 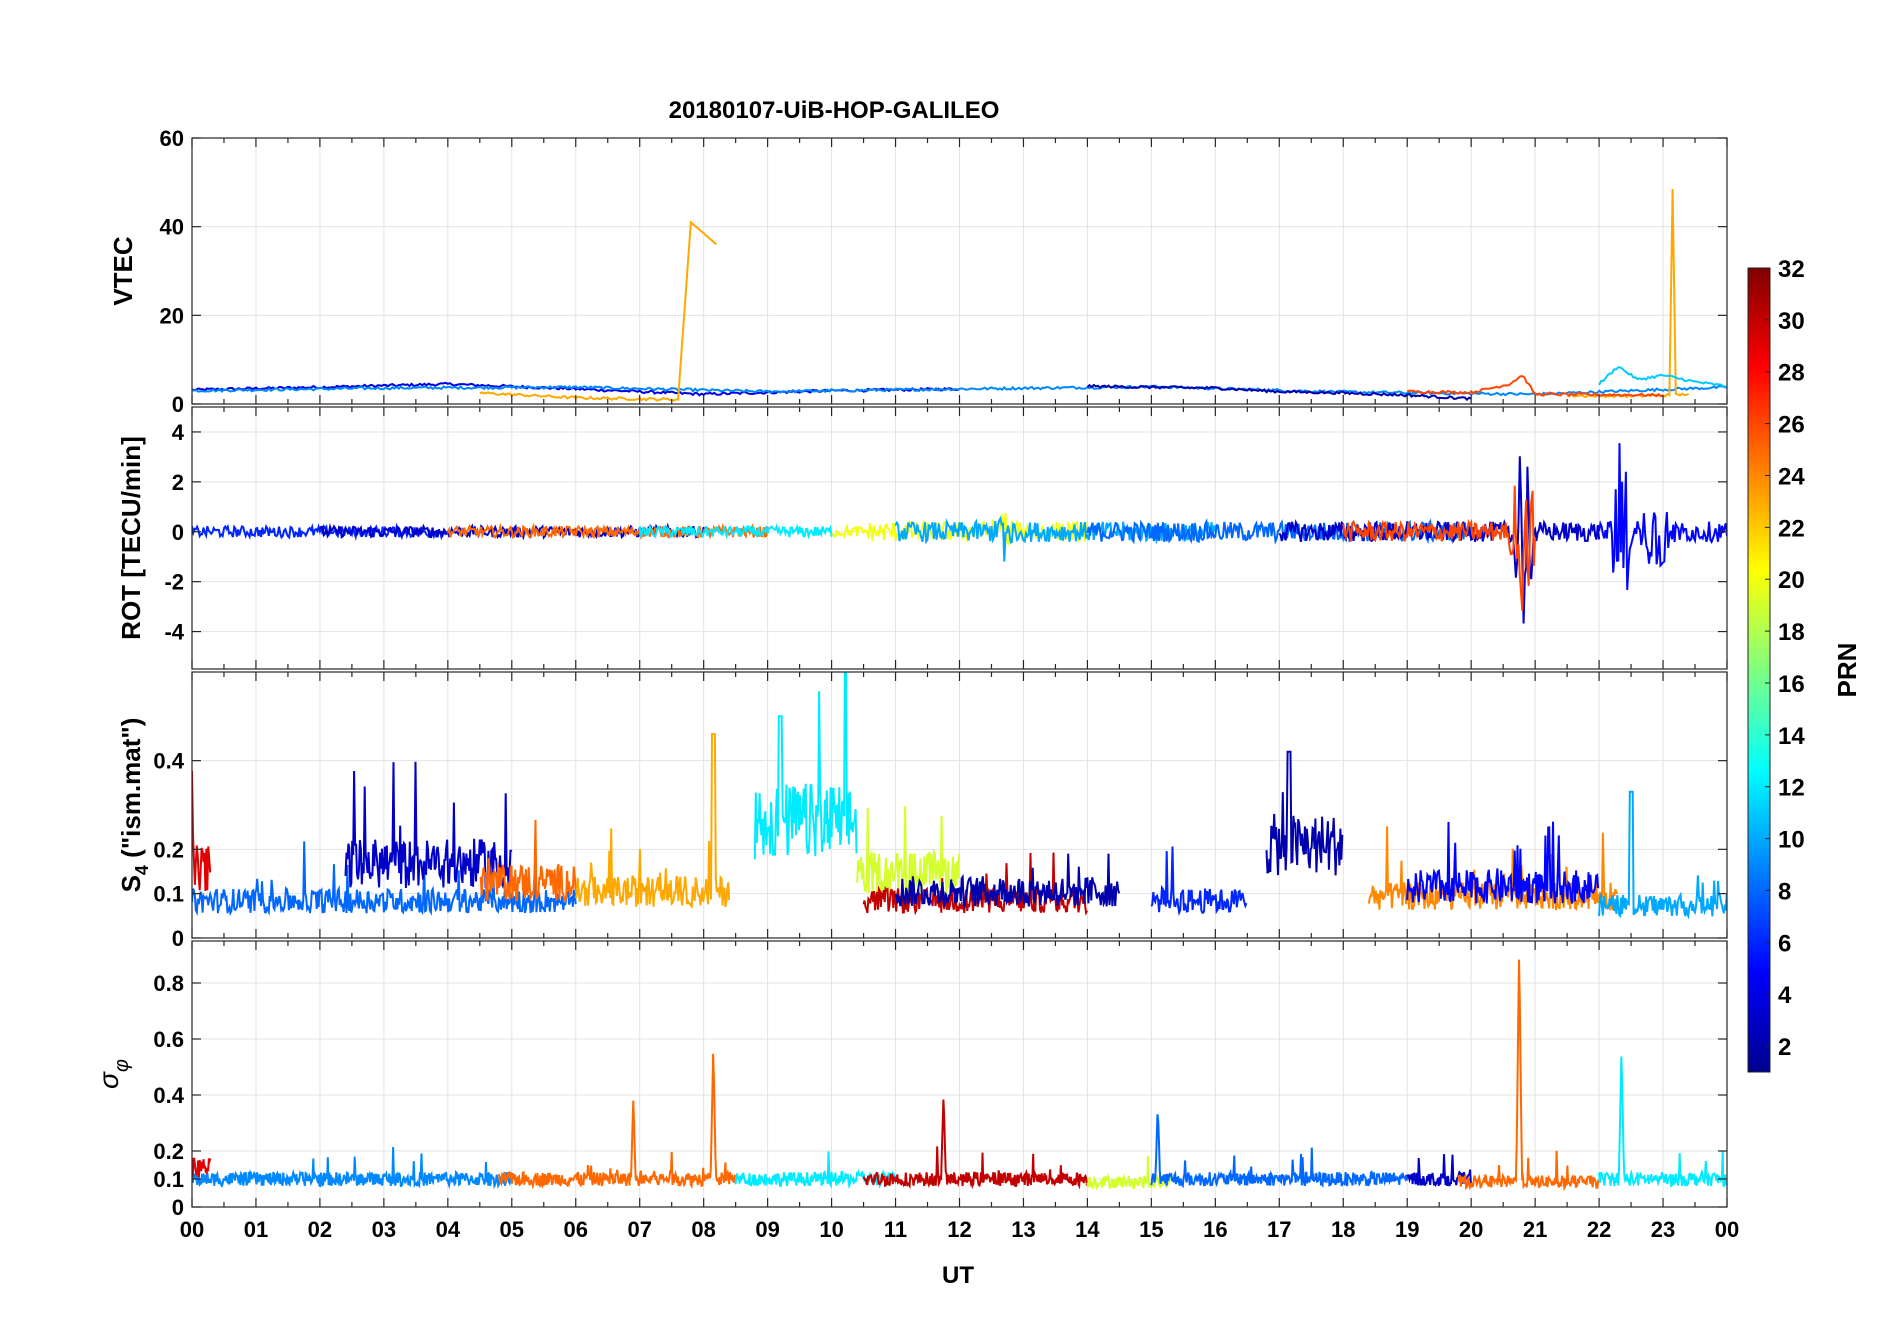 What do you see at coordinates (168, 1039) in the screenshot?
I see `y-tick-label: 0.6` at bounding box center [168, 1039].